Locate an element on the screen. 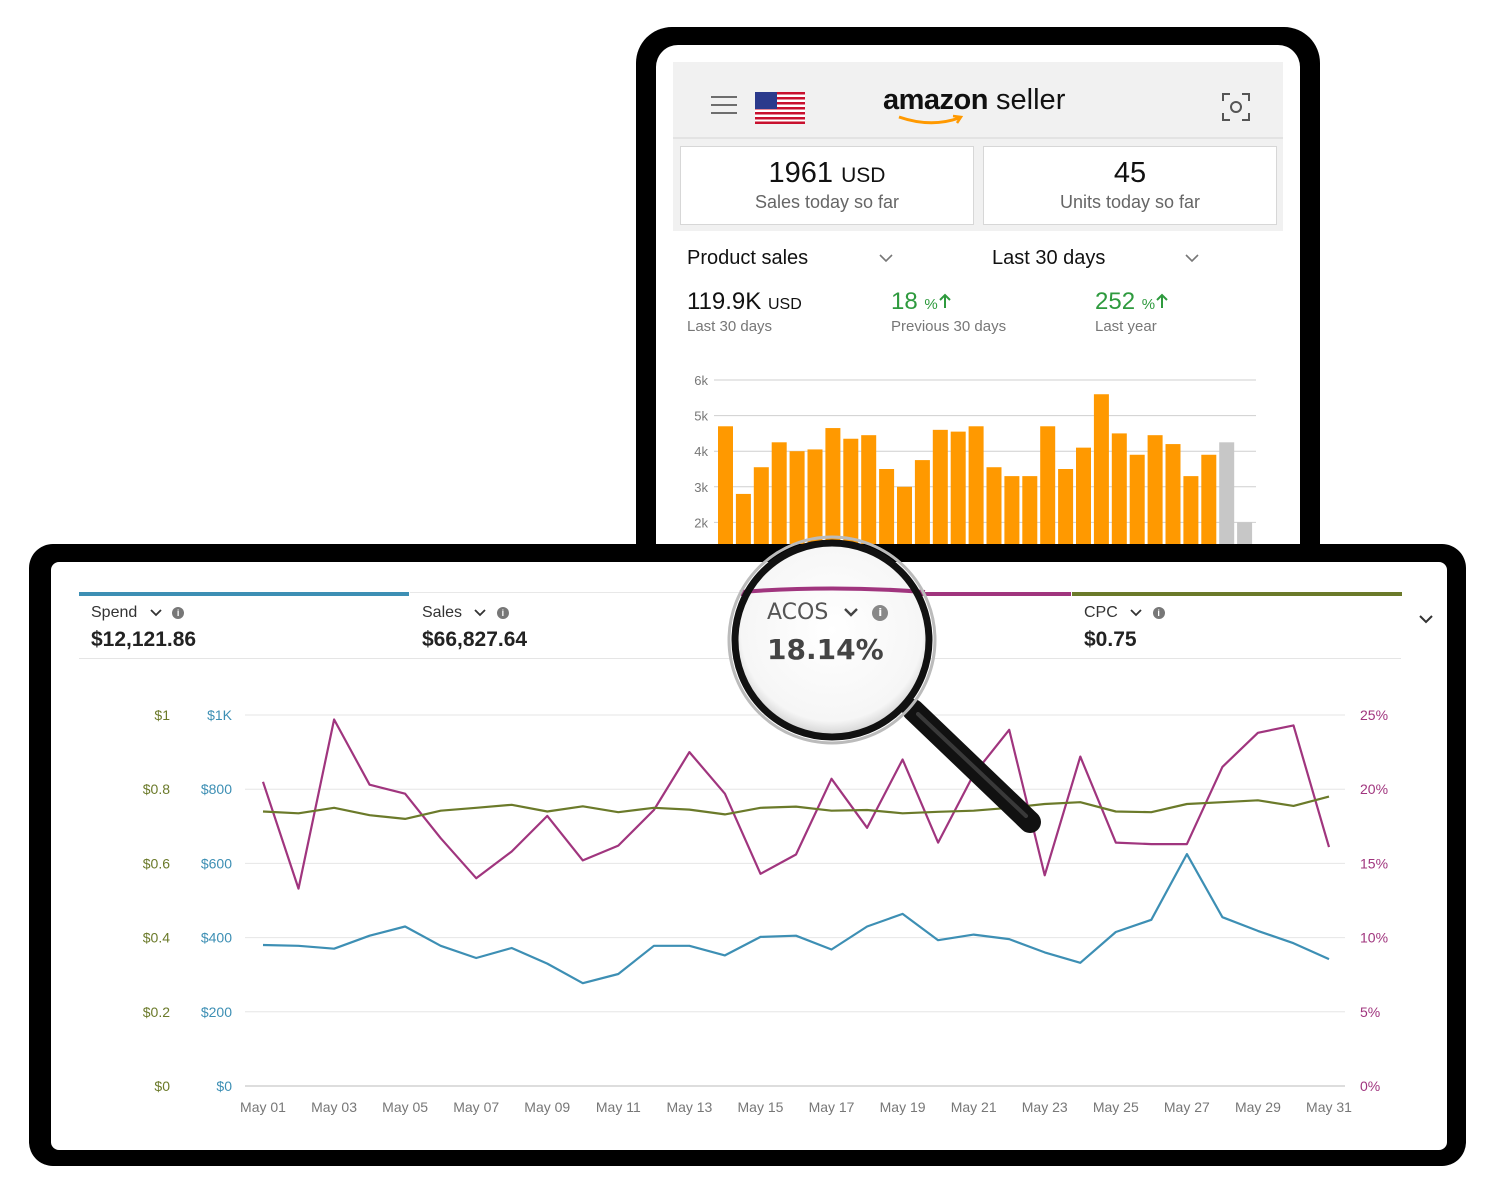 The height and width of the screenshot is (1201, 1500). x-tick-label: May 27 is located at coordinates (1187, 1107).